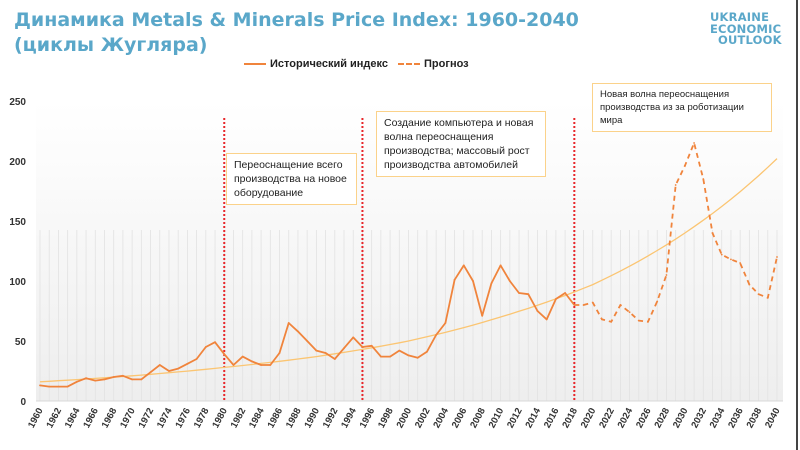 This screenshot has width=800, height=450. What do you see at coordinates (73, 418) in the screenshot?
I see `x-tick-label: 1964` at bounding box center [73, 418].